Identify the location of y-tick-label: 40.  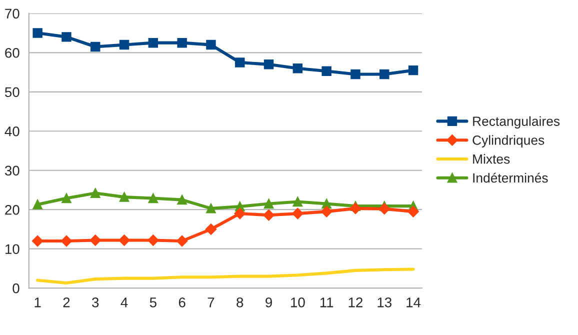
(12, 131).